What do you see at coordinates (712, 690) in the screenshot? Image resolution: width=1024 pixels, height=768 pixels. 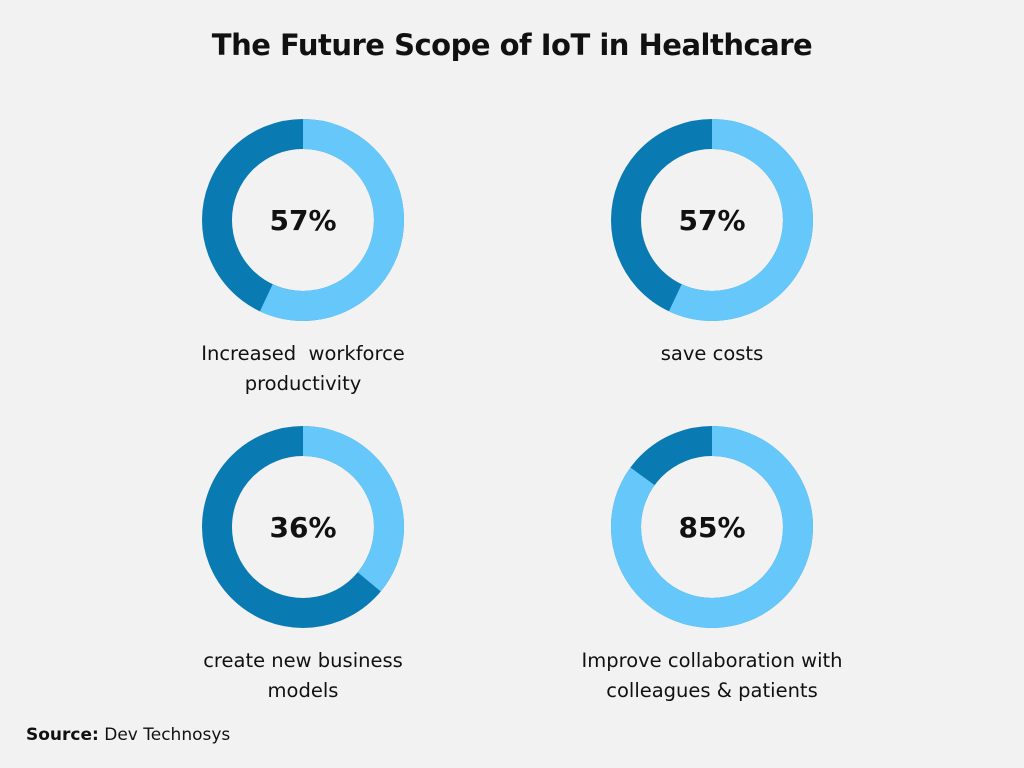 I see `label-line: colleagues & patients` at bounding box center [712, 690].